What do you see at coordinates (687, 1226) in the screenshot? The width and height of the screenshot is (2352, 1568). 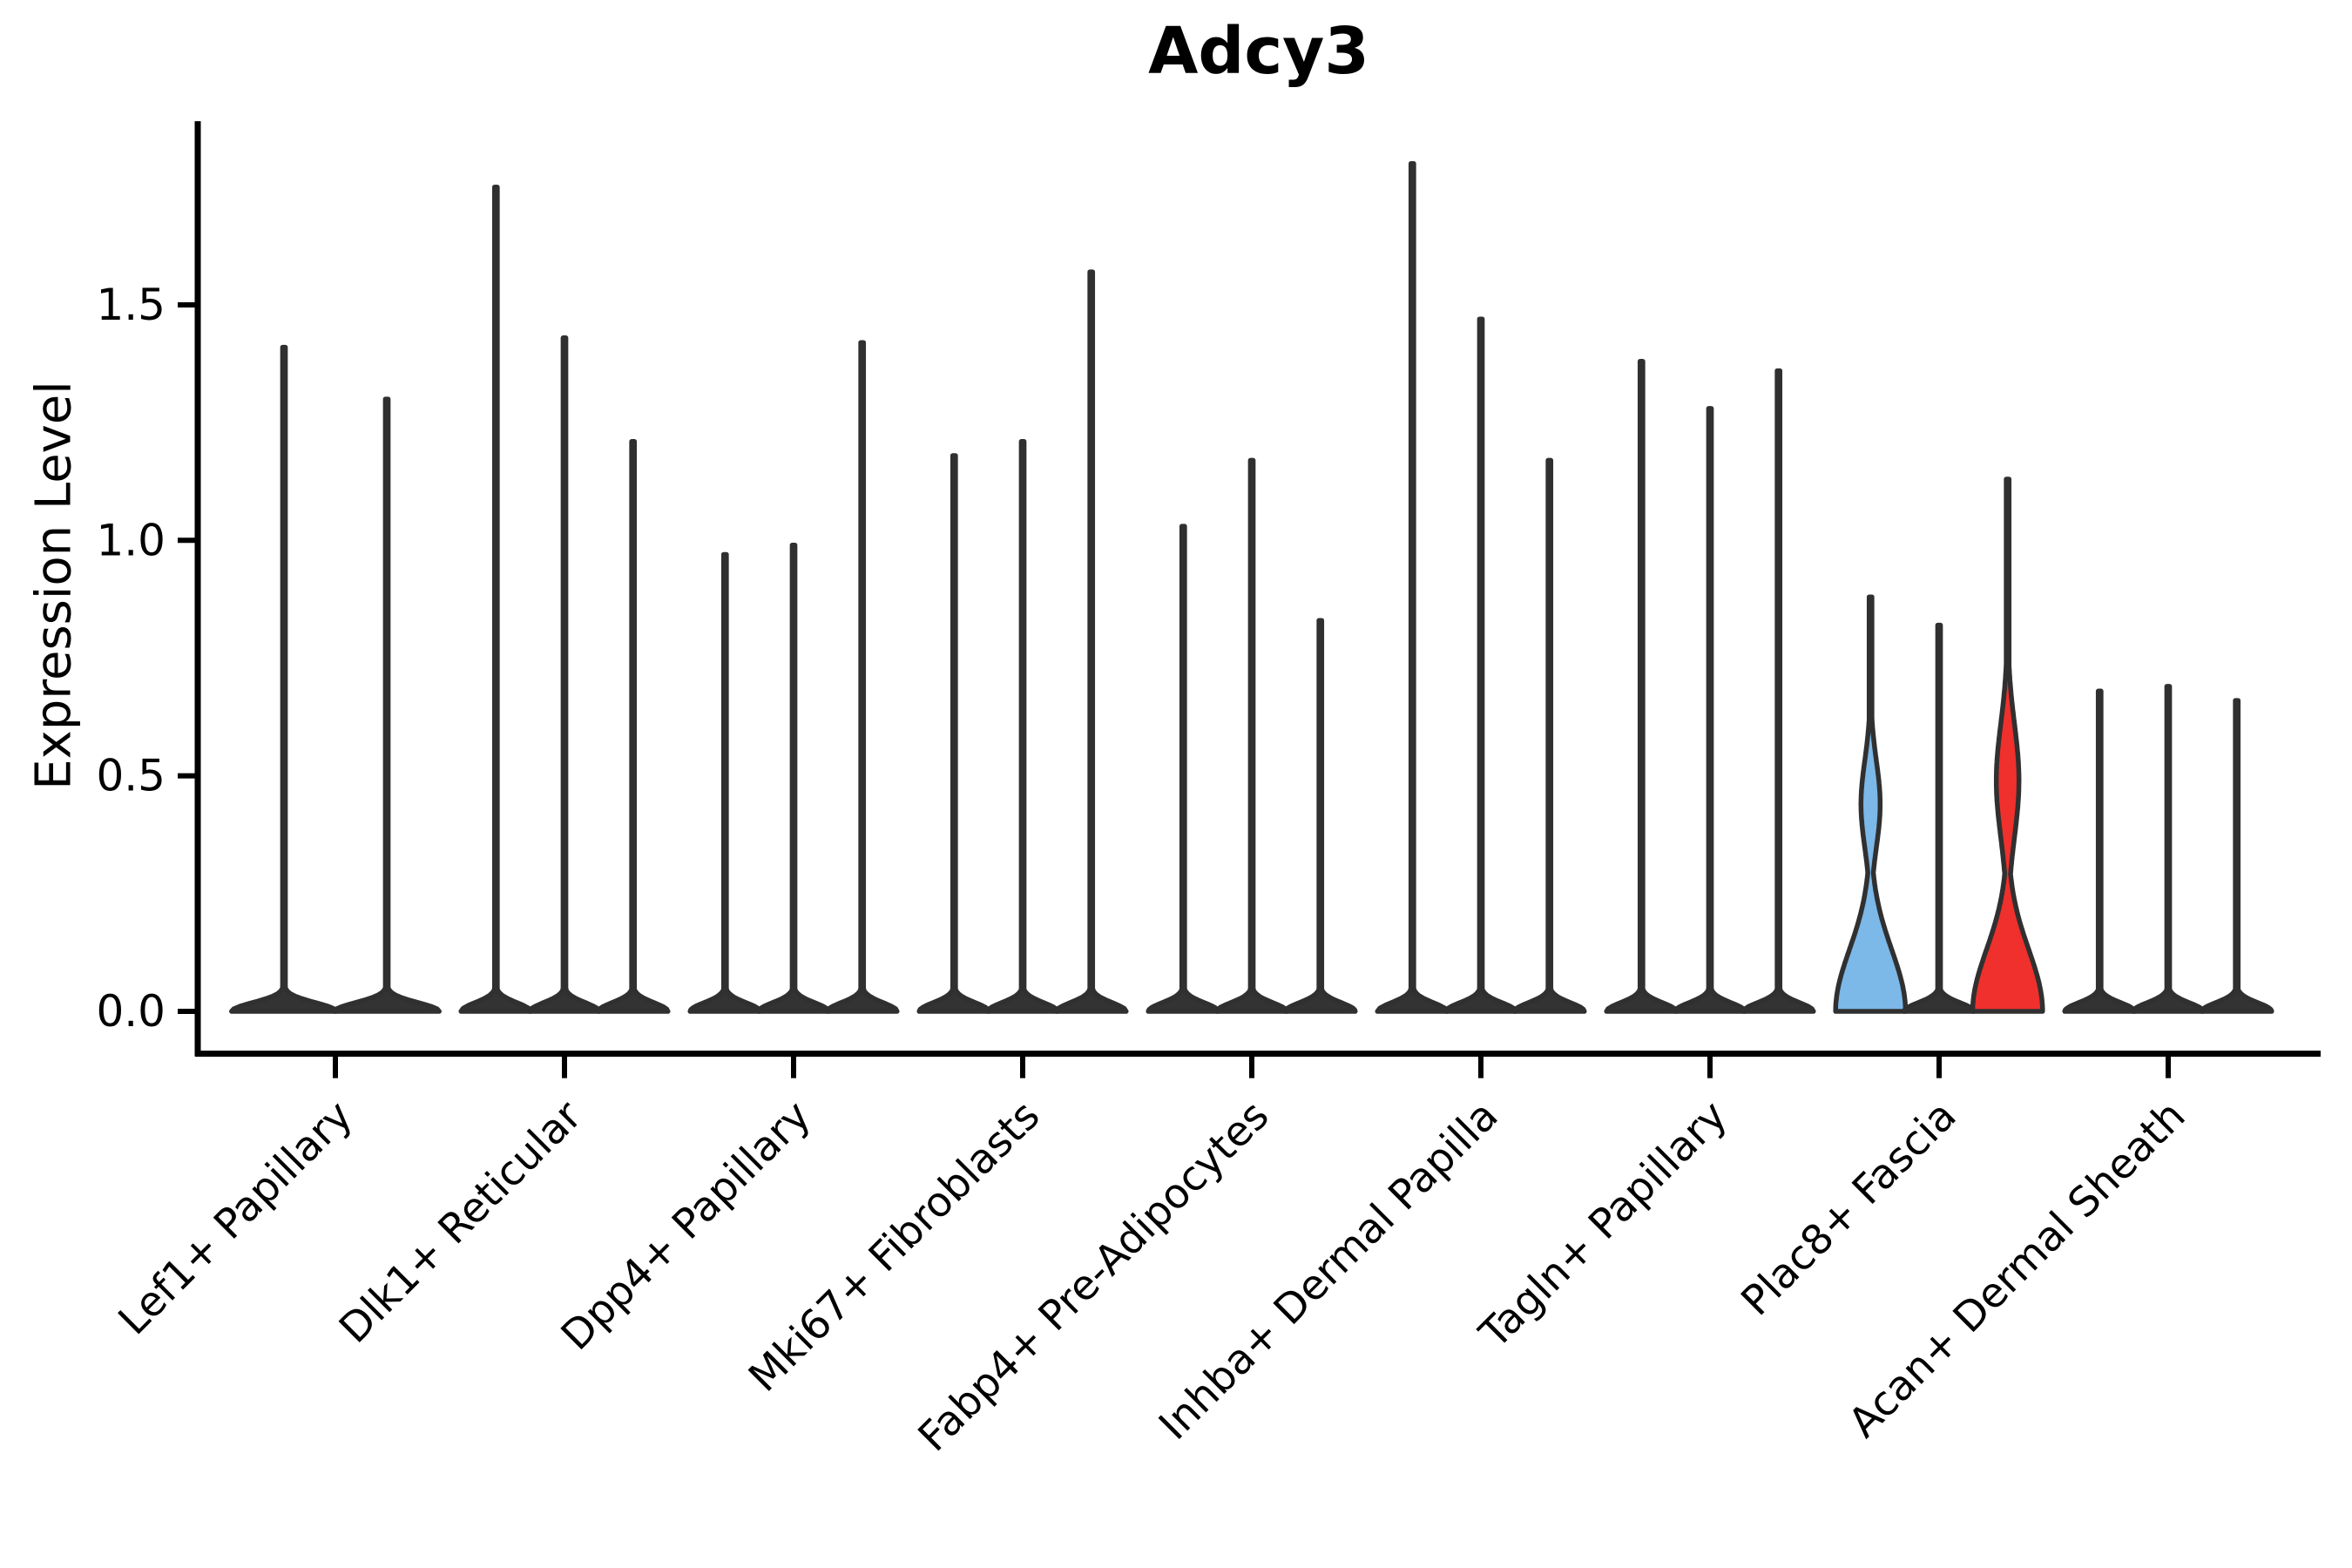 I see `x-tick-label: Dpp4+ Papillary` at bounding box center [687, 1226].